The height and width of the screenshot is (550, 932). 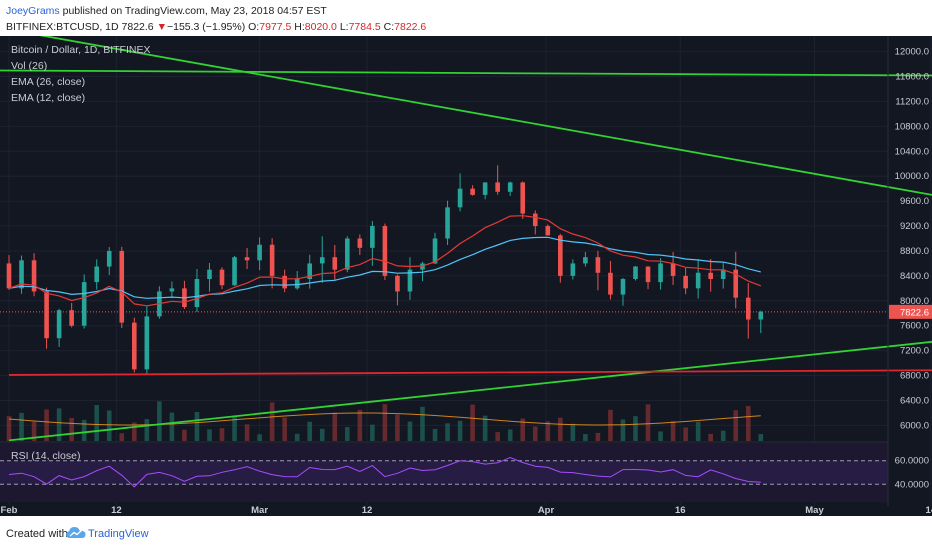 What do you see at coordinates (118, 534) in the screenshot?
I see `tradingview-link: TradingView` at bounding box center [118, 534].